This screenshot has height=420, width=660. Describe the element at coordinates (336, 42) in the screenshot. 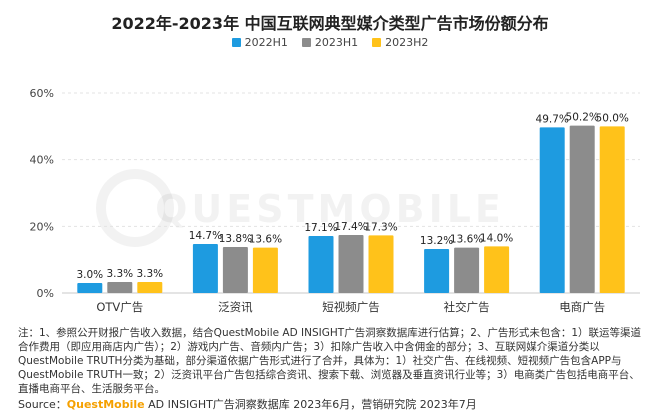

I see `legend-label: 2023H1` at that location.